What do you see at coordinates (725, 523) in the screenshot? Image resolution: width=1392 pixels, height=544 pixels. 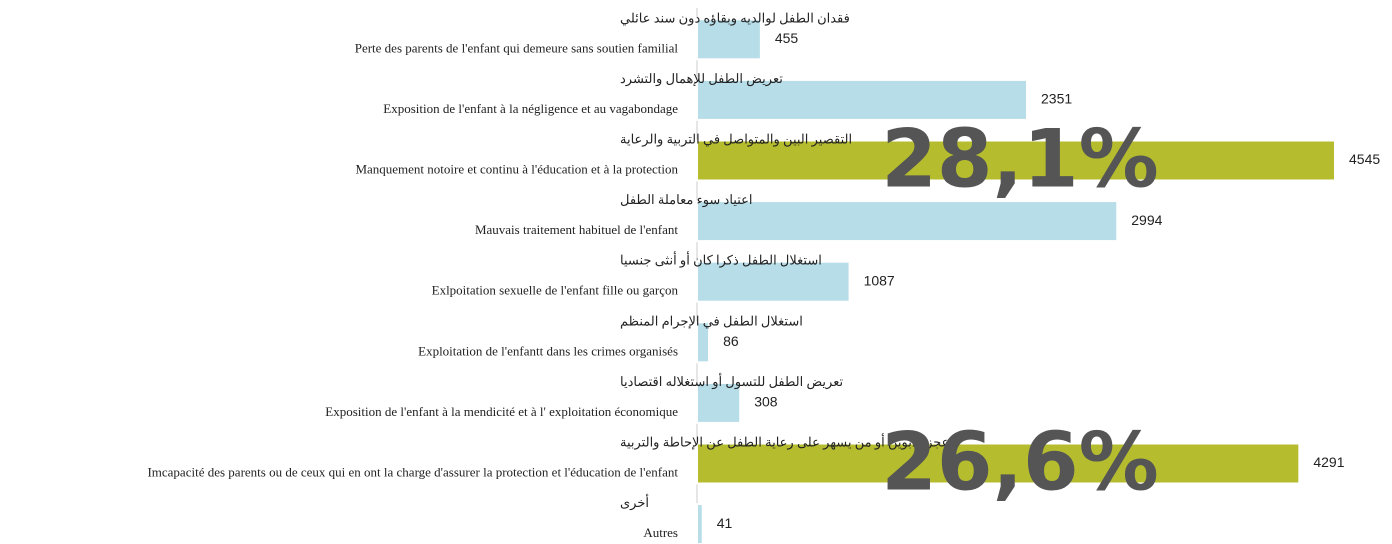 I see `value-label: 41` at bounding box center [725, 523].